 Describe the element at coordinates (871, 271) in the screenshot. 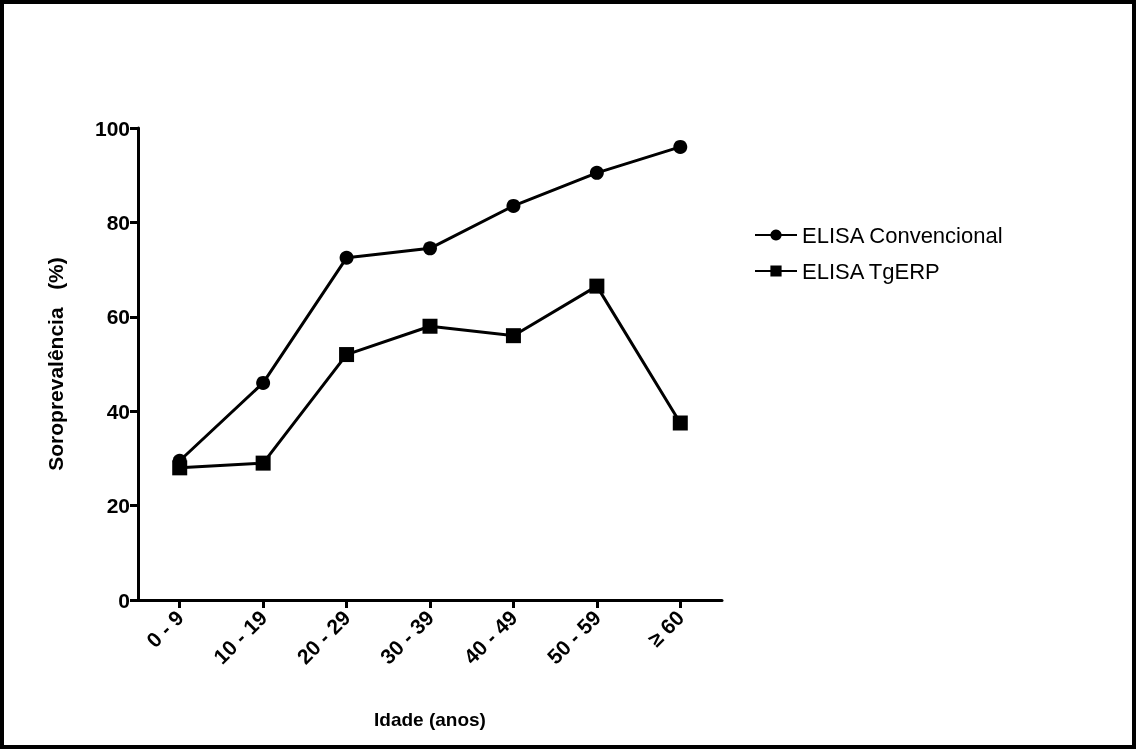

I see `legend-label: ELISA TgERP` at that location.